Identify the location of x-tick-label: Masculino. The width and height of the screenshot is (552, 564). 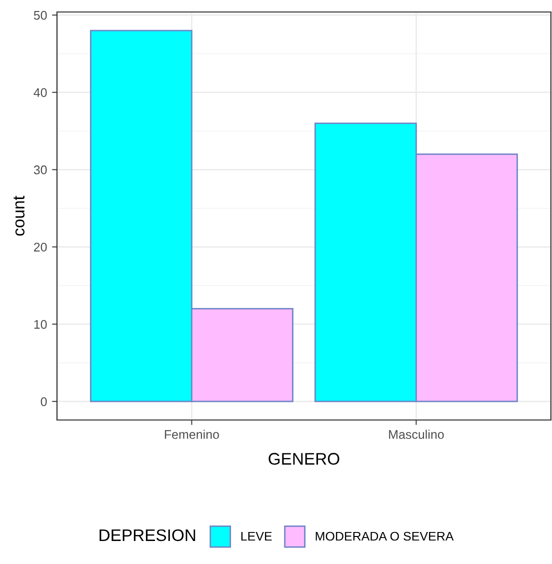
(416, 434).